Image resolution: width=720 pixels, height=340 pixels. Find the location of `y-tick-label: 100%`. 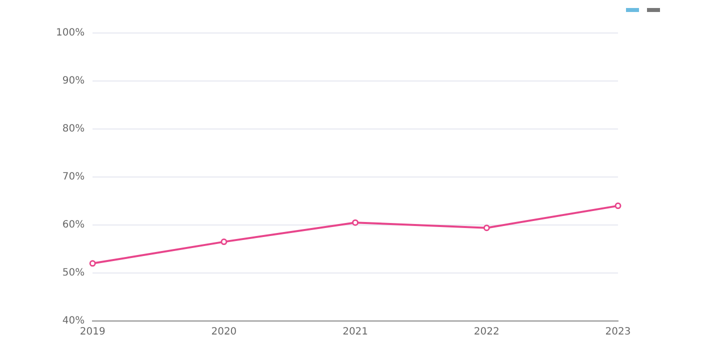

y-tick-label: 100% is located at coordinates (70, 33).